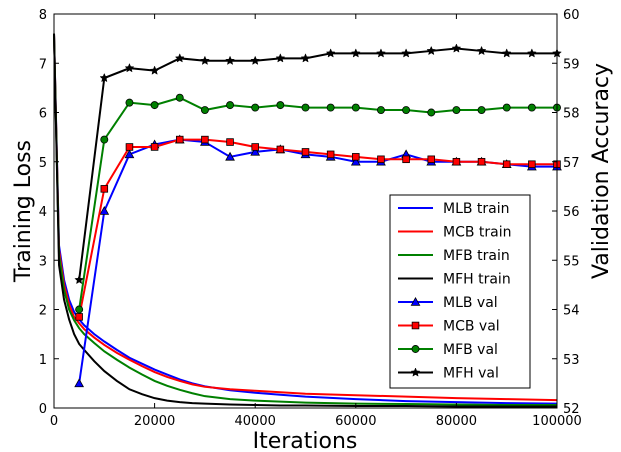 The height and width of the screenshot is (452, 621). Describe the element at coordinates (470, 303) in the screenshot. I see `legend-label-mlb-val: MLB val` at that location.